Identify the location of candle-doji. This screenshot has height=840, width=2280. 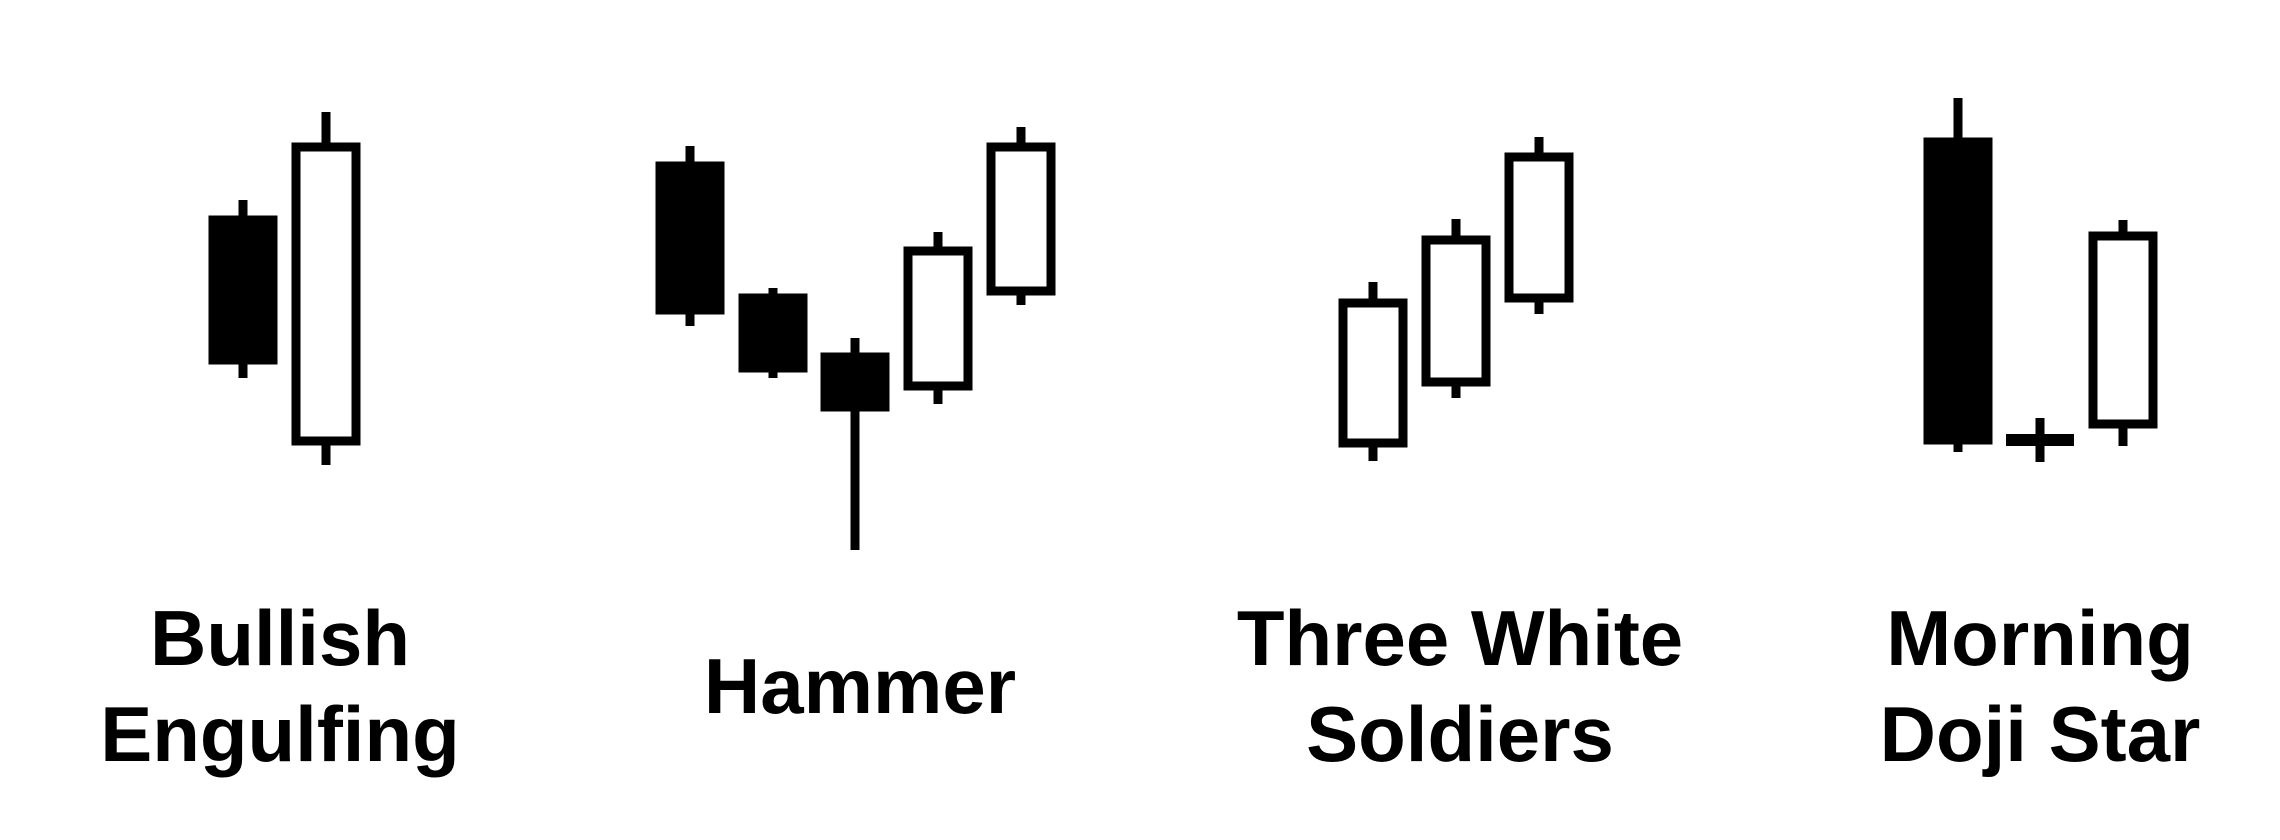
(2040, 440).